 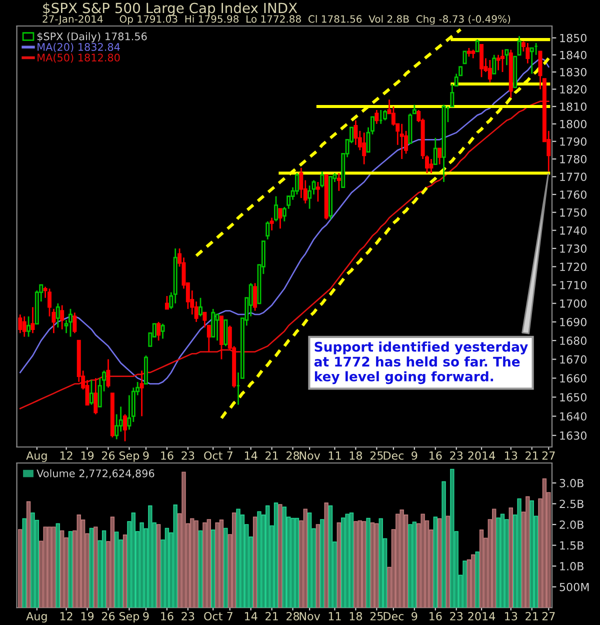 I want to click on y-tick-label: 1.0B, so click(x=572, y=566).